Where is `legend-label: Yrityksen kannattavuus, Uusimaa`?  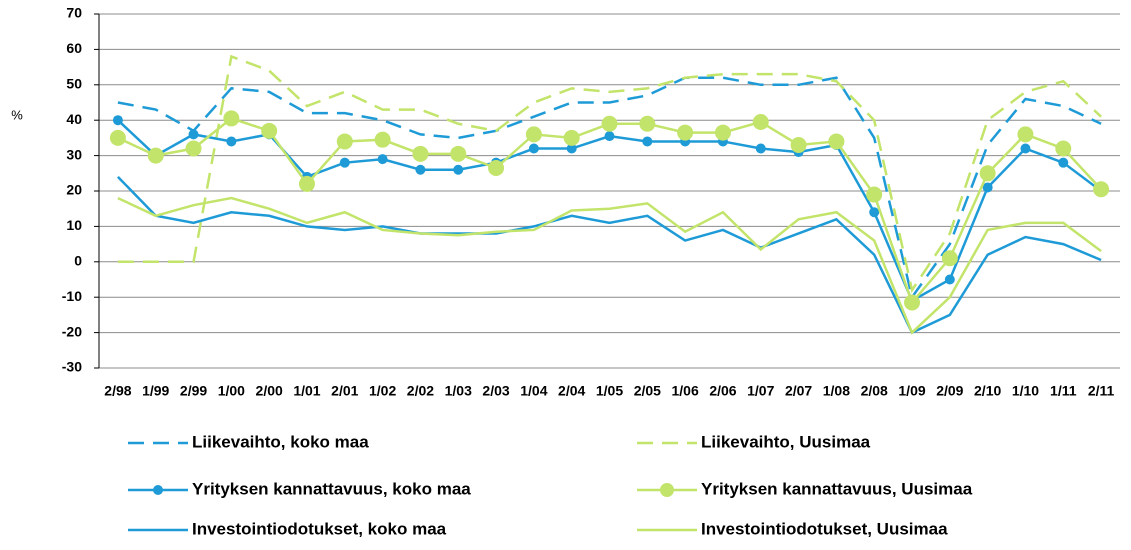
legend-label: Yrityksen kannattavuus, Uusimaa is located at coordinates (837, 488).